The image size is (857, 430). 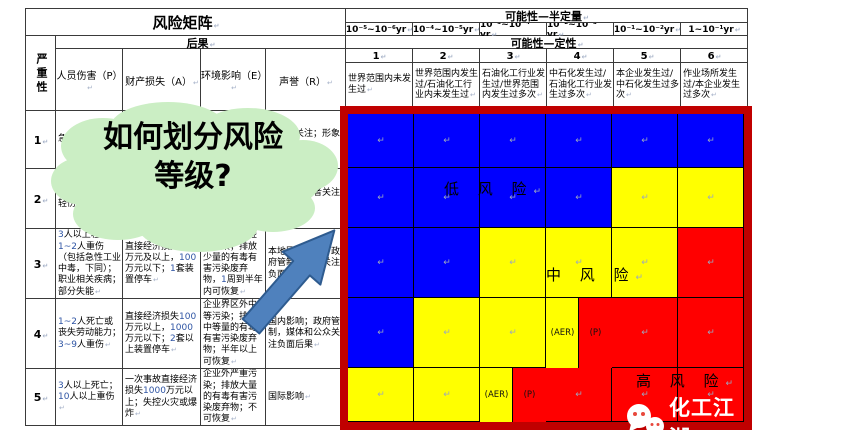 I want to click on prob-level-5: 5, so click(x=647, y=56).